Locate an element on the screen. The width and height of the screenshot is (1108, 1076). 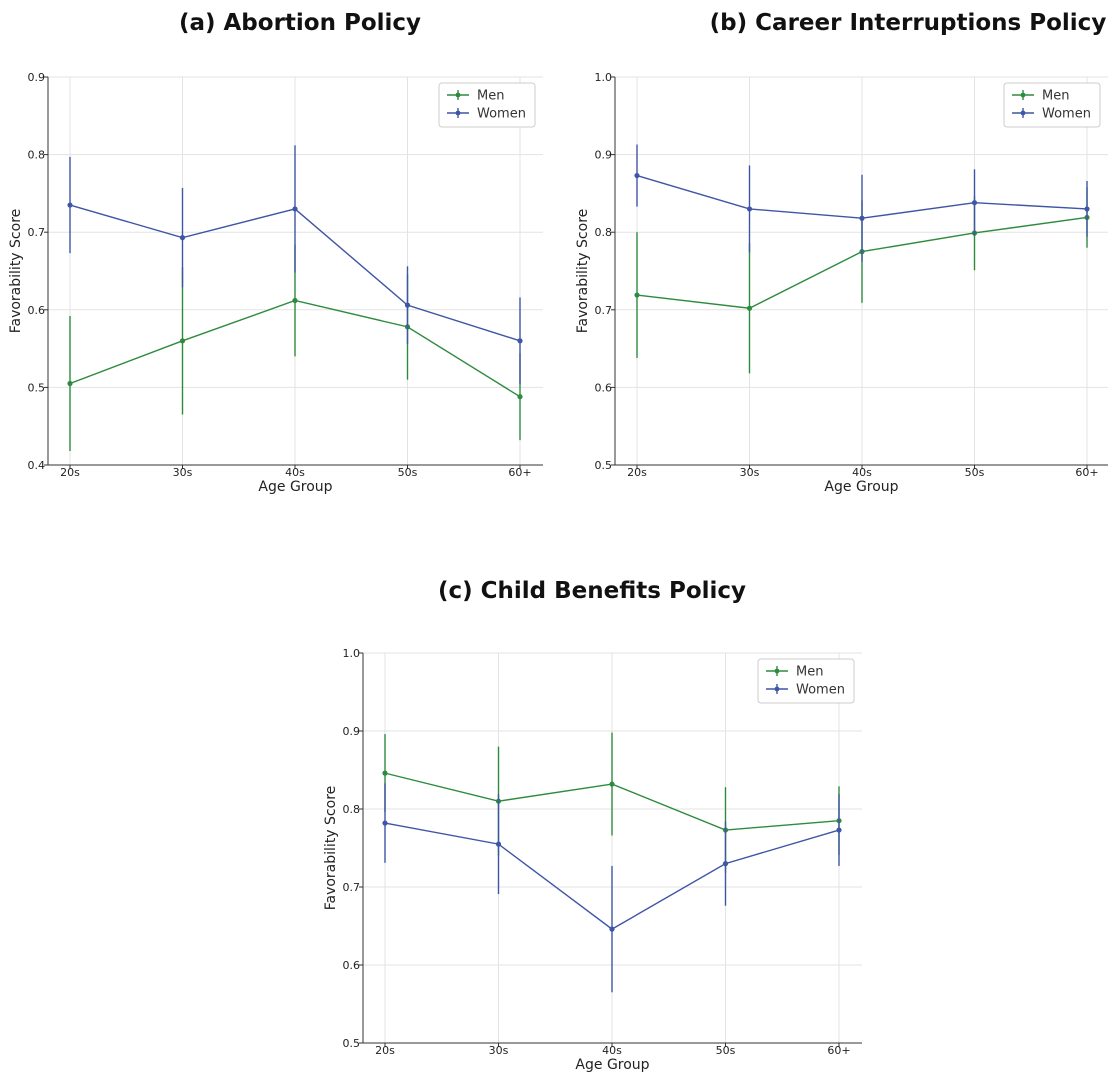
chart-title: (a) Abortion Policy is located at coordinates (300, 23).